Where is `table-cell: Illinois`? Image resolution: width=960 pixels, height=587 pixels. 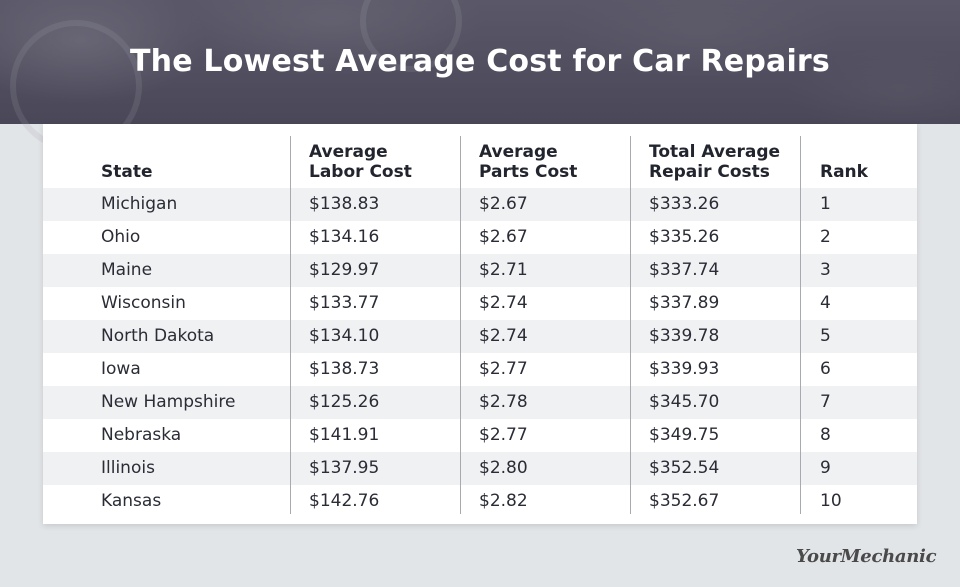
table-cell: Illinois is located at coordinates (128, 468).